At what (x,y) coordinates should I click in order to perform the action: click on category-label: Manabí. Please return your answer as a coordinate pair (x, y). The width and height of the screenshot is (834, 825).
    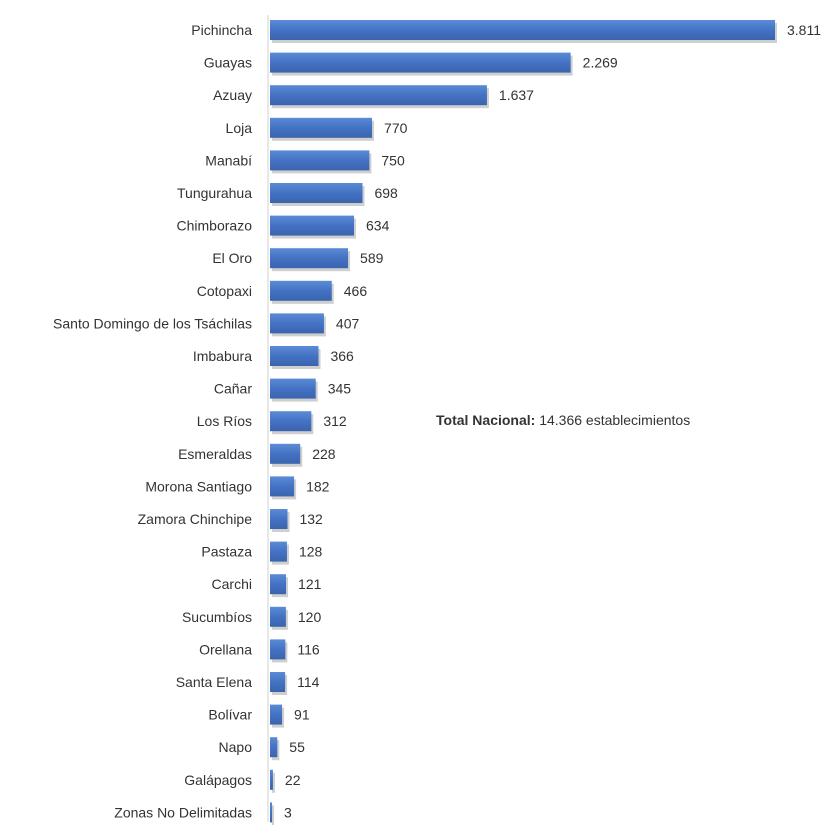
    Looking at the image, I should click on (228, 160).